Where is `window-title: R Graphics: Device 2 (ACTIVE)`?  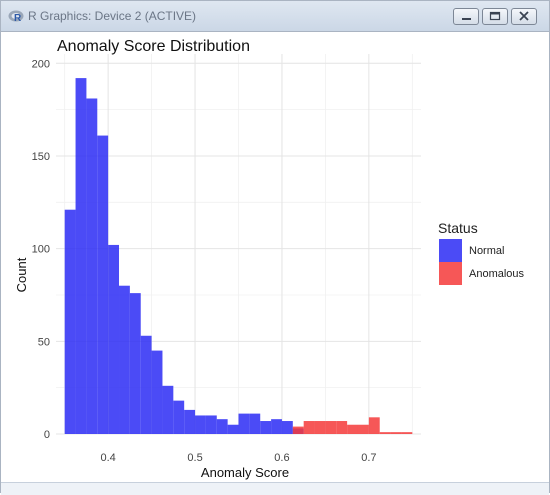
window-title: R Graphics: Device 2 (ACTIVE) is located at coordinates (112, 16).